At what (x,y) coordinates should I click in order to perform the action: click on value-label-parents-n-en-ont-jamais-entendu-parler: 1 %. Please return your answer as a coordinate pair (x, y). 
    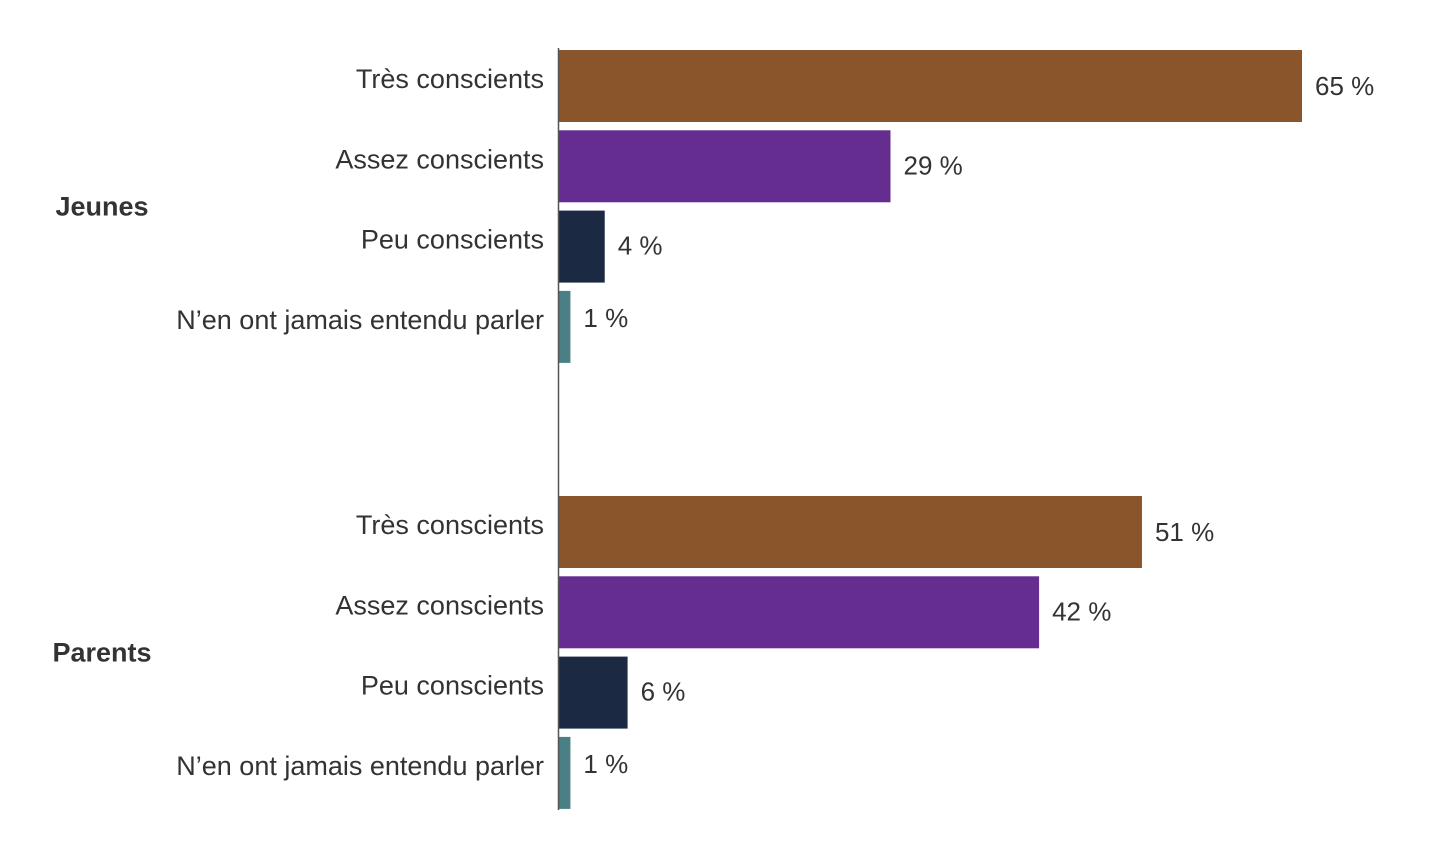
    Looking at the image, I should click on (605, 764).